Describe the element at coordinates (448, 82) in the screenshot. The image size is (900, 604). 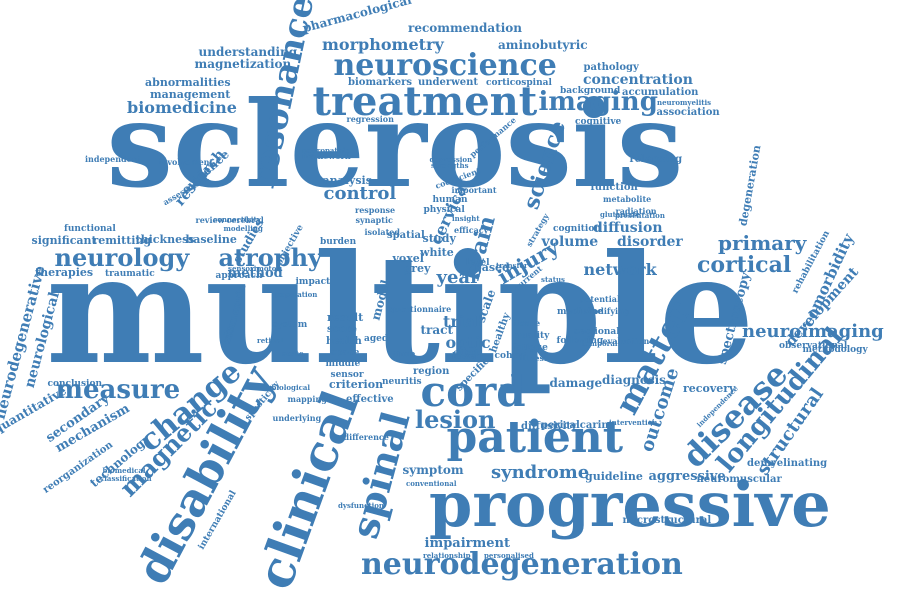
I see `word-underwent: underwent` at that location.